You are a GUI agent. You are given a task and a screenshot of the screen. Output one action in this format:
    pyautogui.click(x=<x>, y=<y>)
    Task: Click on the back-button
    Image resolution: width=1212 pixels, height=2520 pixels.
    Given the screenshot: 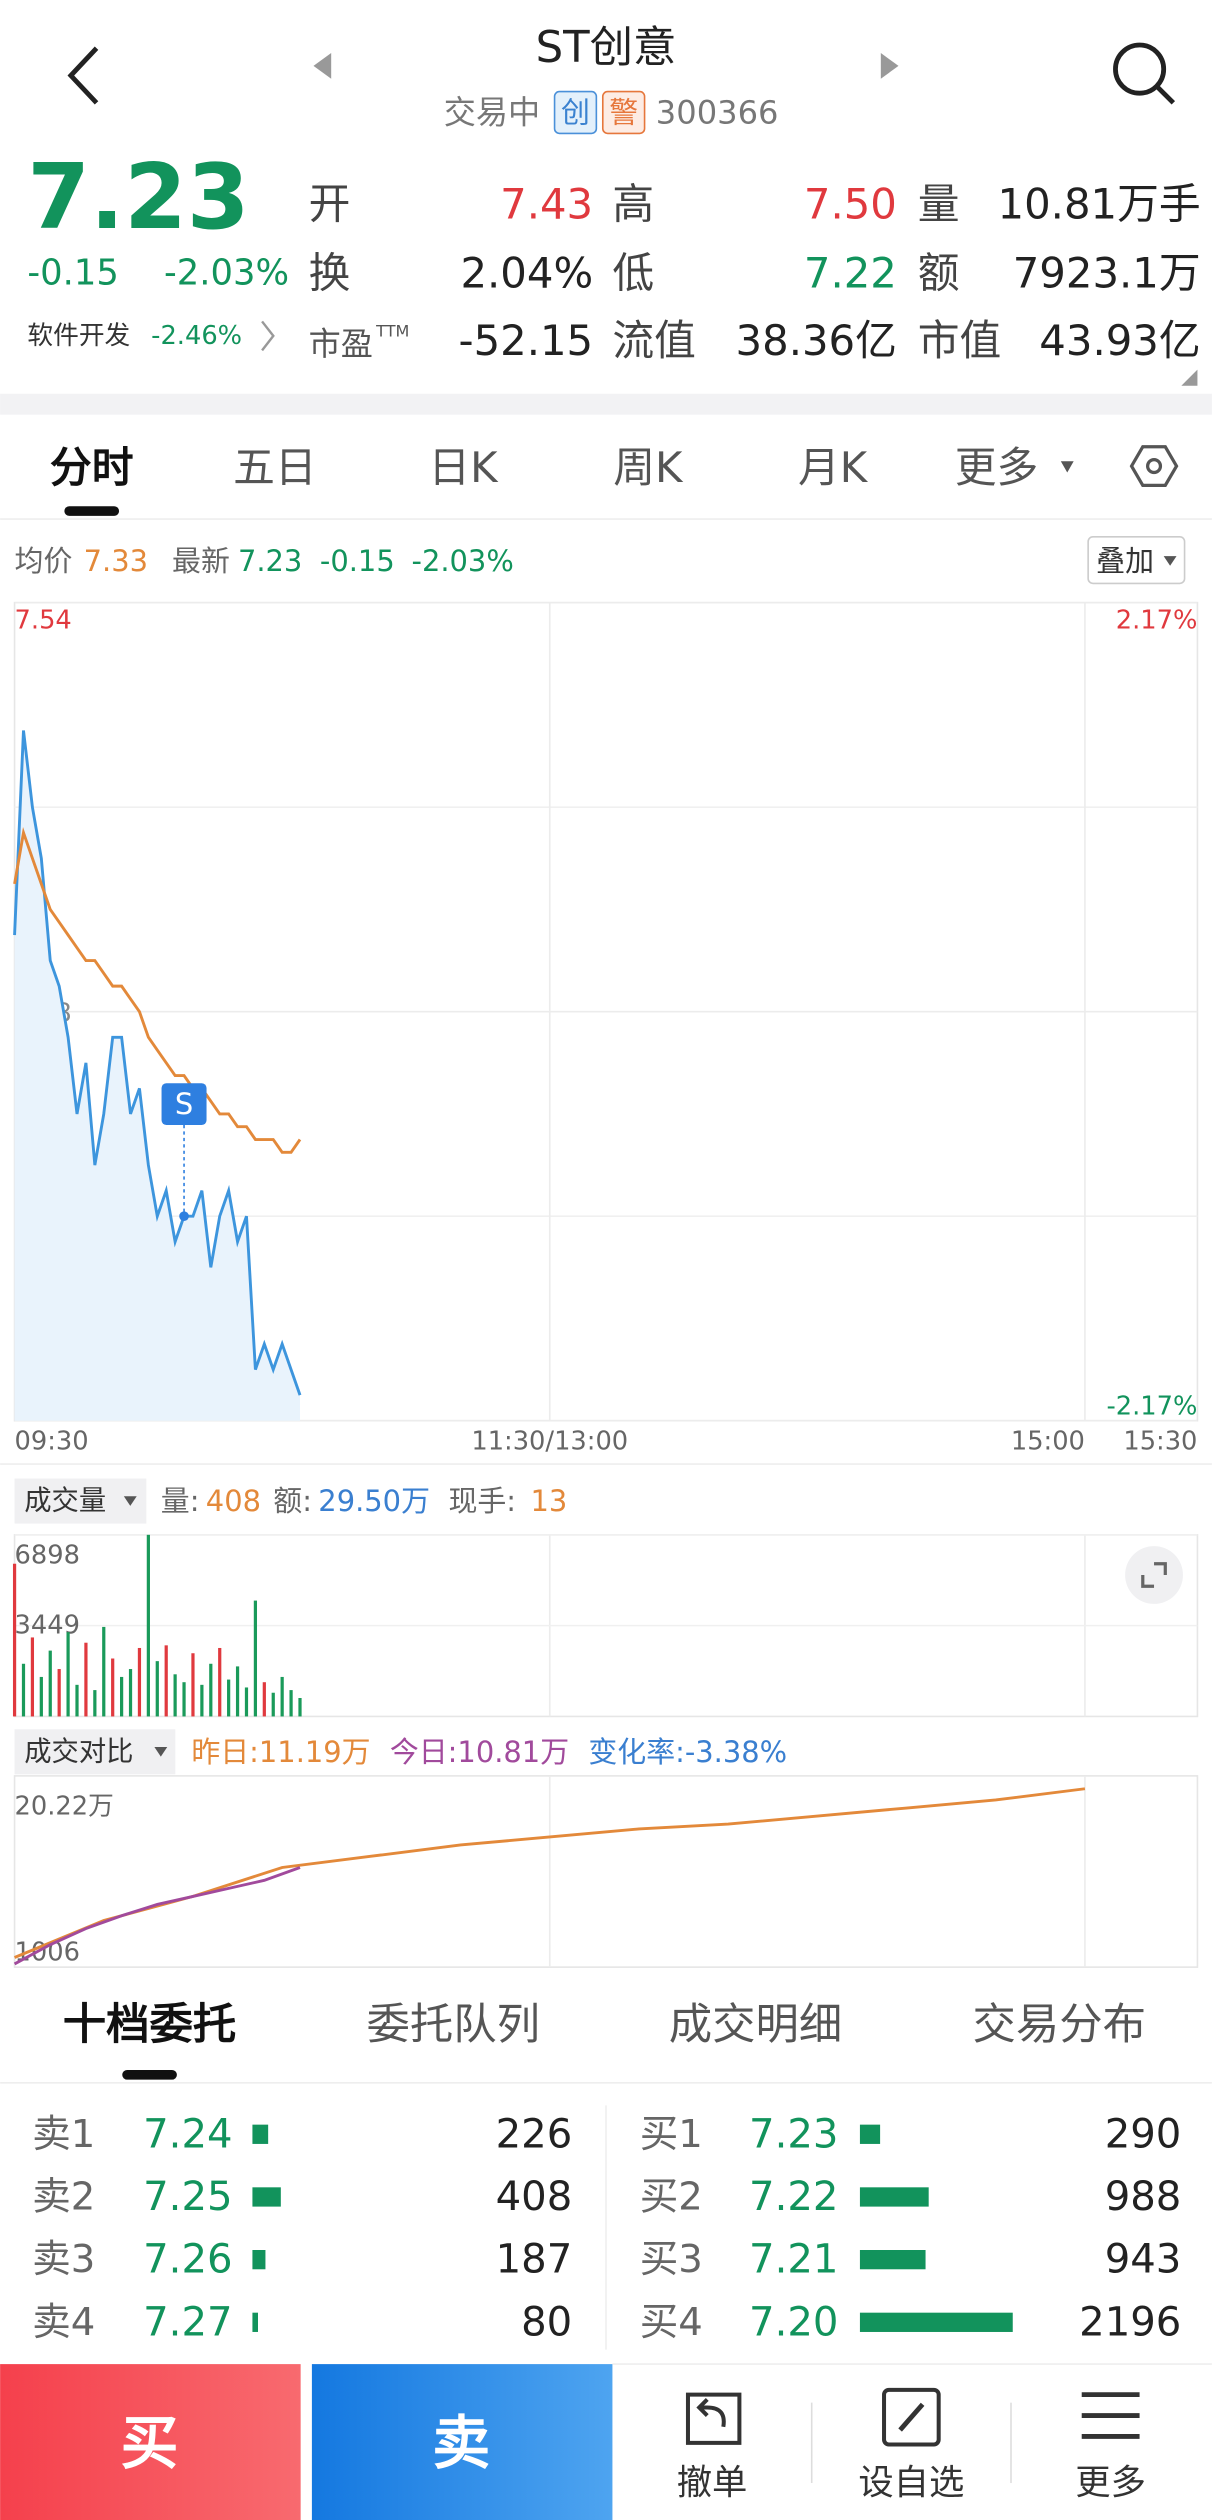 What is the action you would take?
    pyautogui.click(x=83, y=75)
    